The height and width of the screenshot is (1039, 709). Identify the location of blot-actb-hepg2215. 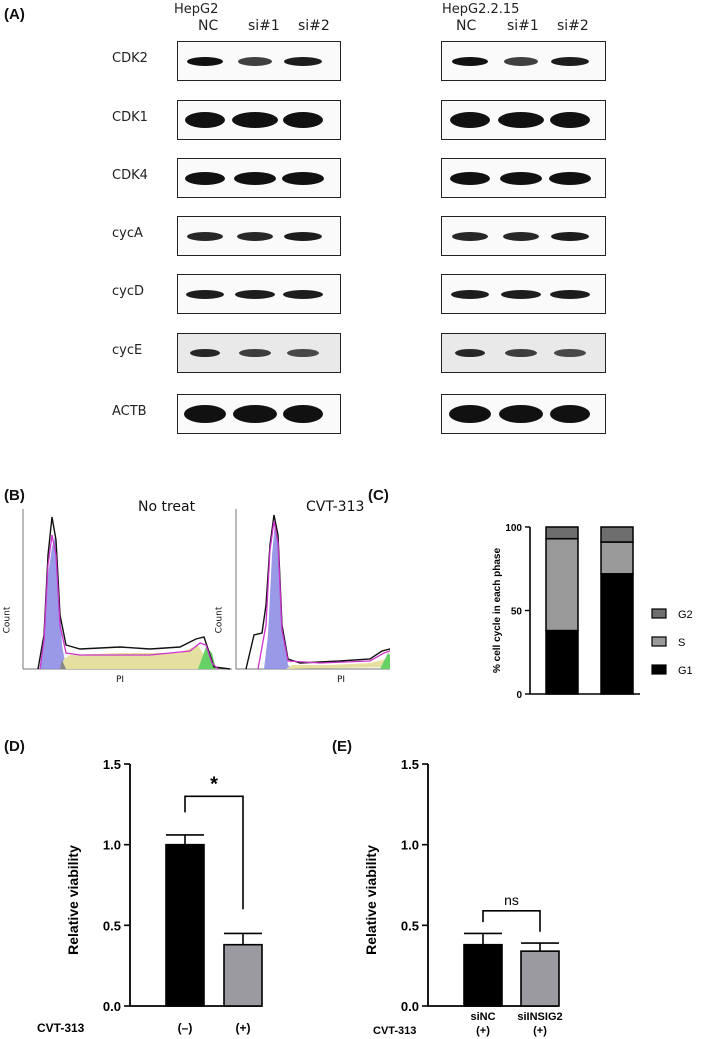
(523, 414).